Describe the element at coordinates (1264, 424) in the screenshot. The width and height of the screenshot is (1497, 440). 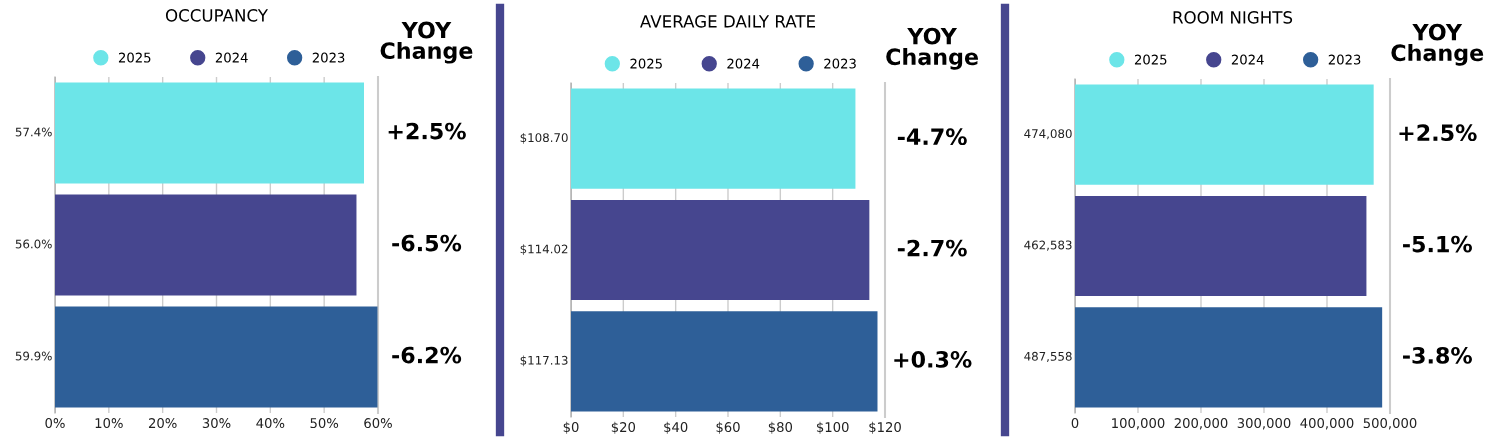
I see `x-tick-label: 300,000` at that location.